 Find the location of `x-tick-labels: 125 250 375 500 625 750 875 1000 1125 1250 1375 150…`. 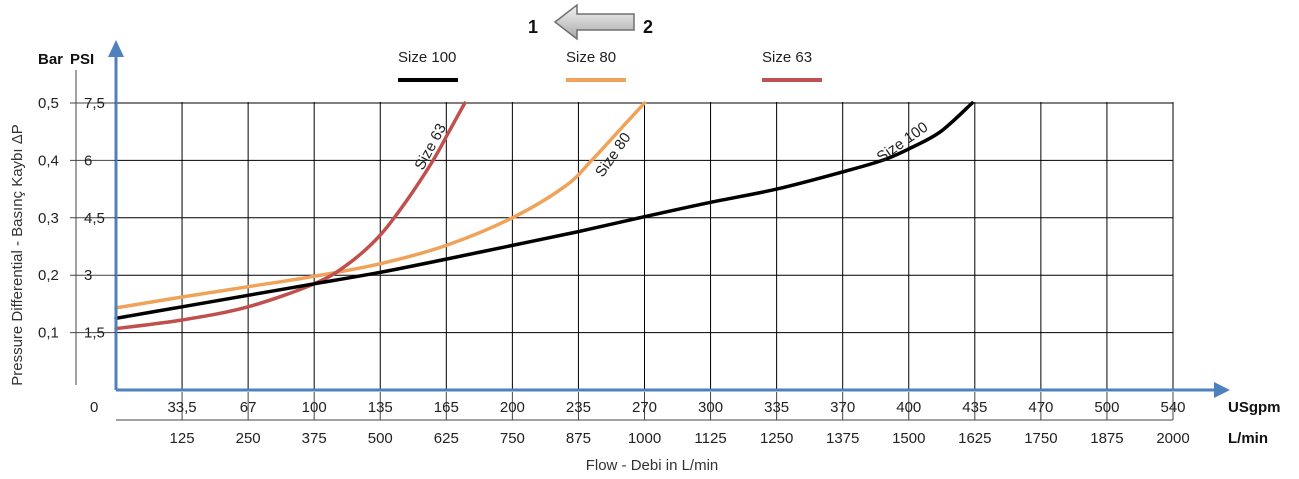

x-tick-labels: 125 250 375 500 625 750 875 1000 1125 1250 1375 150… is located at coordinates (653, 419).